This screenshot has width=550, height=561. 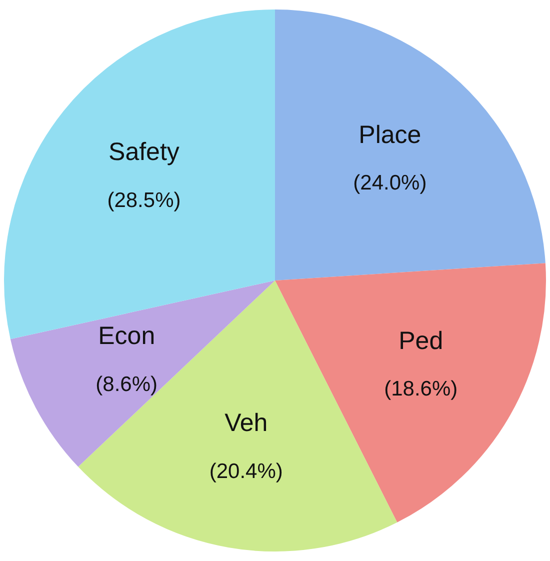 I want to click on slice-label: Place, so click(x=390, y=134).